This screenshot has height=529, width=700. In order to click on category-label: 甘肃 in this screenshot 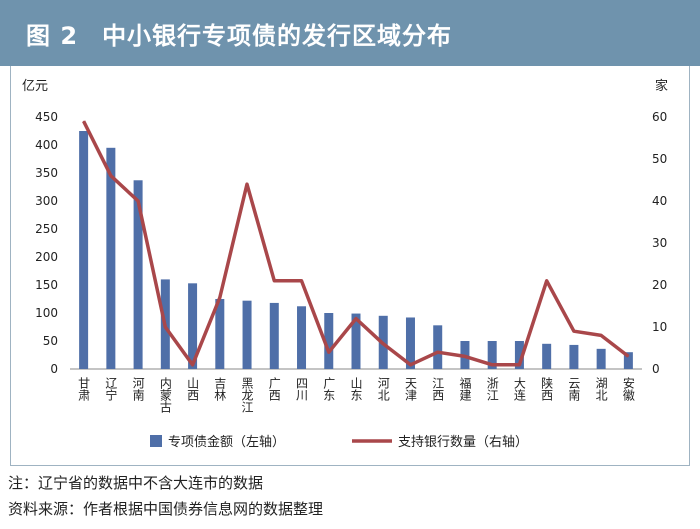, I will do `click(84, 389)`.